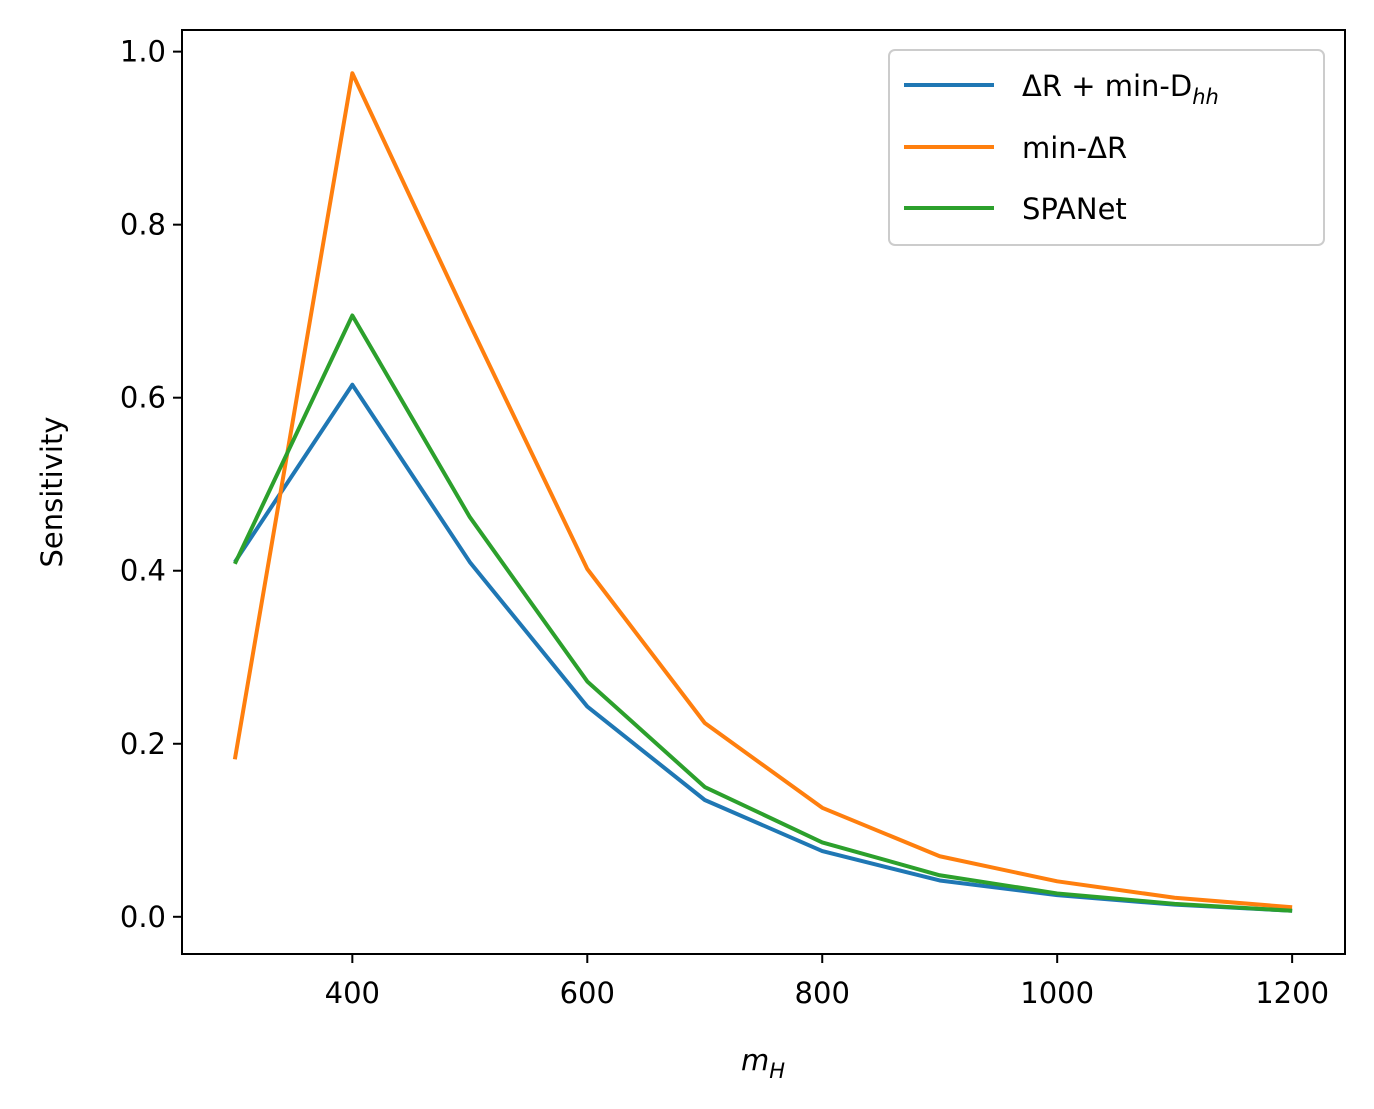 The image size is (1374, 1109). I want to click on y-tick-label: 0.2, so click(143, 744).